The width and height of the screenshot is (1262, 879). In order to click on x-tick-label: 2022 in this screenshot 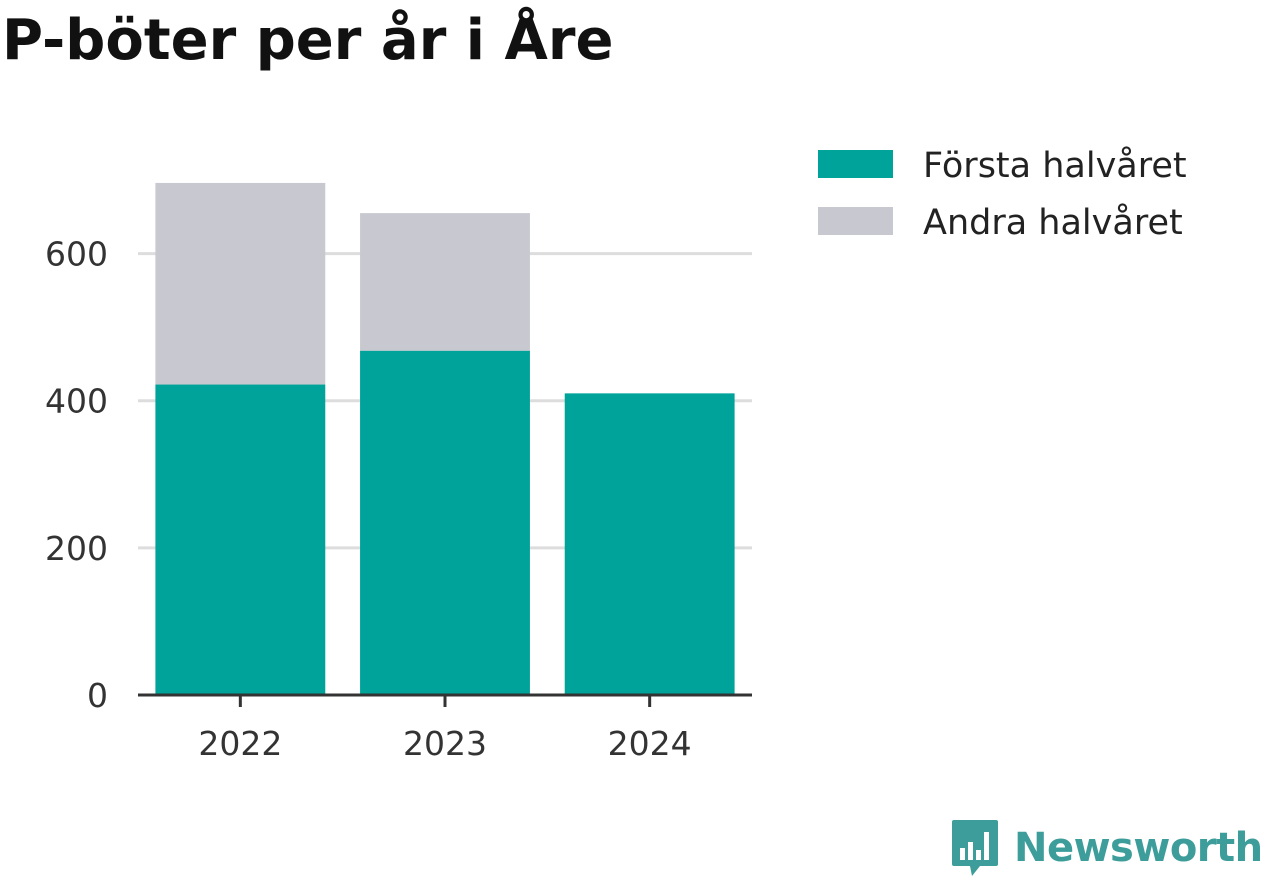, I will do `click(240, 743)`.